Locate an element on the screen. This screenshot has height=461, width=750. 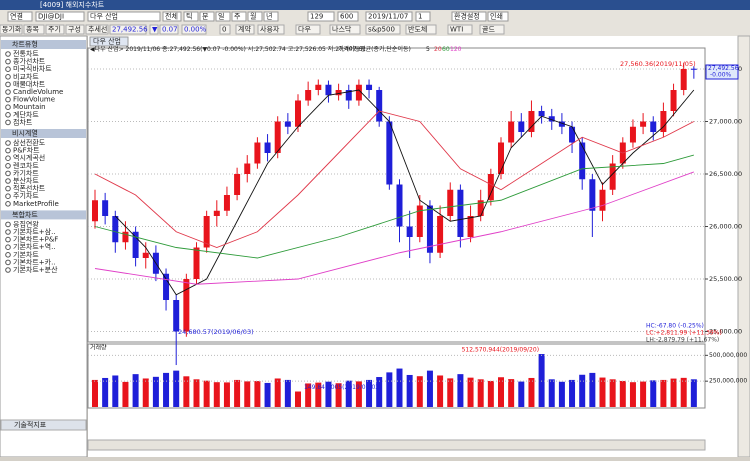
sidebar-item: 기본차트+삼.. is located at coordinates (34, 231).